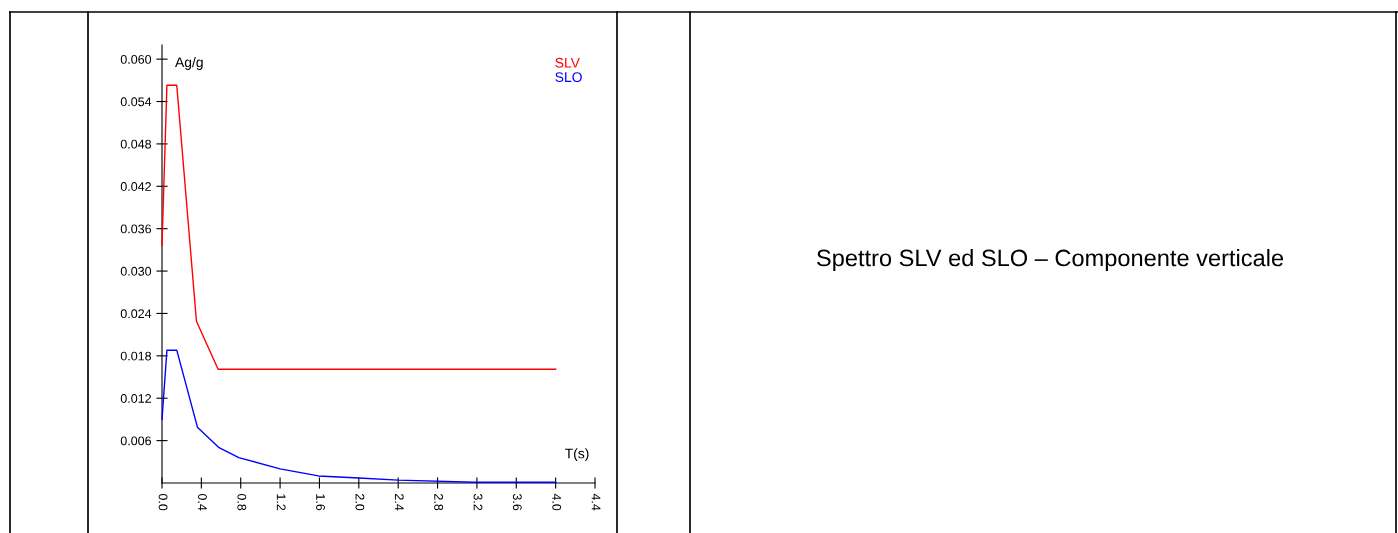  What do you see at coordinates (136, 59) in the screenshot?
I see `y-tick-label: 0.060` at bounding box center [136, 59].